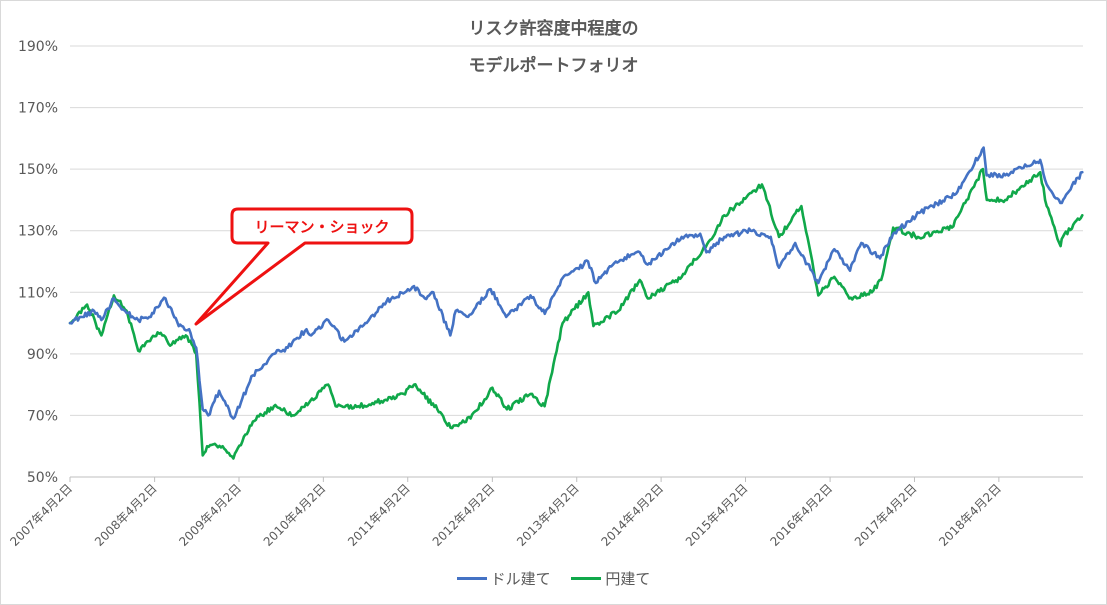 The width and height of the screenshot is (1107, 605). Describe the element at coordinates (42, 355) in the screenshot. I see `y-tick-label: 90%` at that location.